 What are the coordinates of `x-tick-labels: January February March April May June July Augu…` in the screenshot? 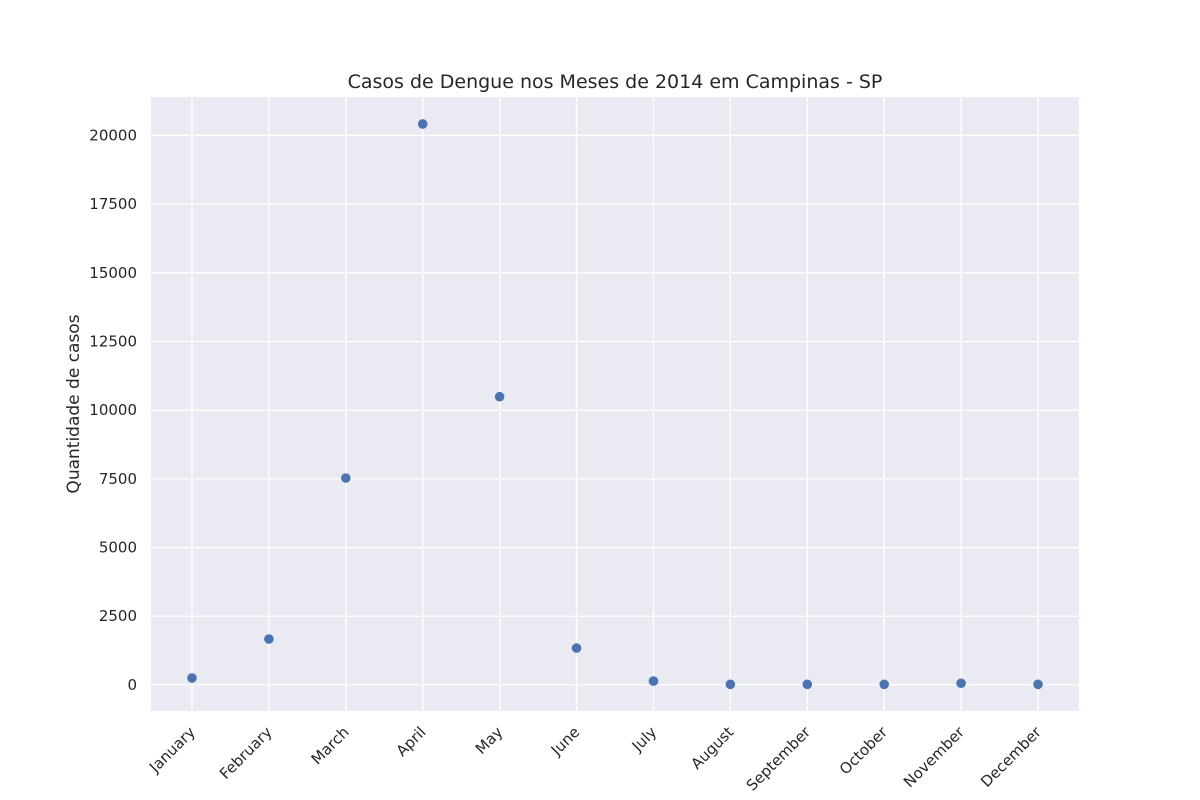 It's located at (595, 759).